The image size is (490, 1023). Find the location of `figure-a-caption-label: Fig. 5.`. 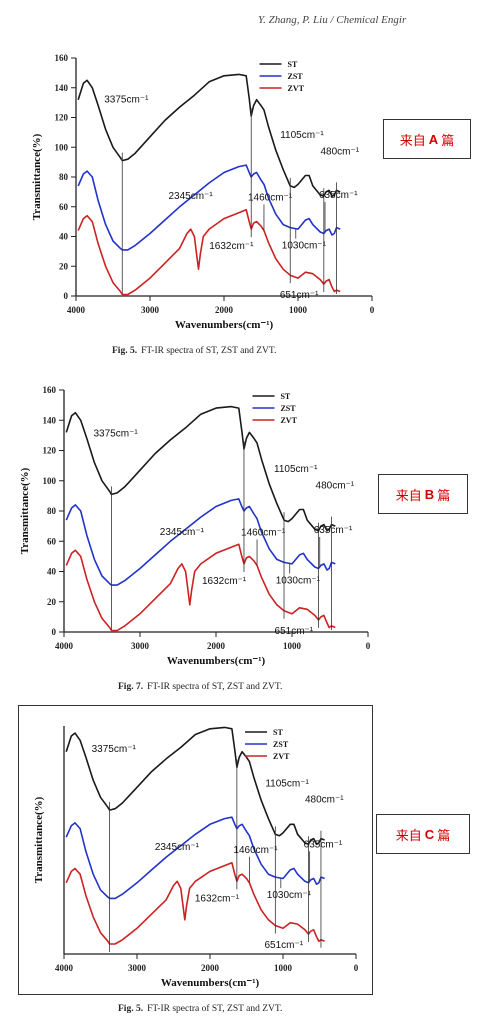

figure-a-caption-label: Fig. 5. is located at coordinates (125, 351).